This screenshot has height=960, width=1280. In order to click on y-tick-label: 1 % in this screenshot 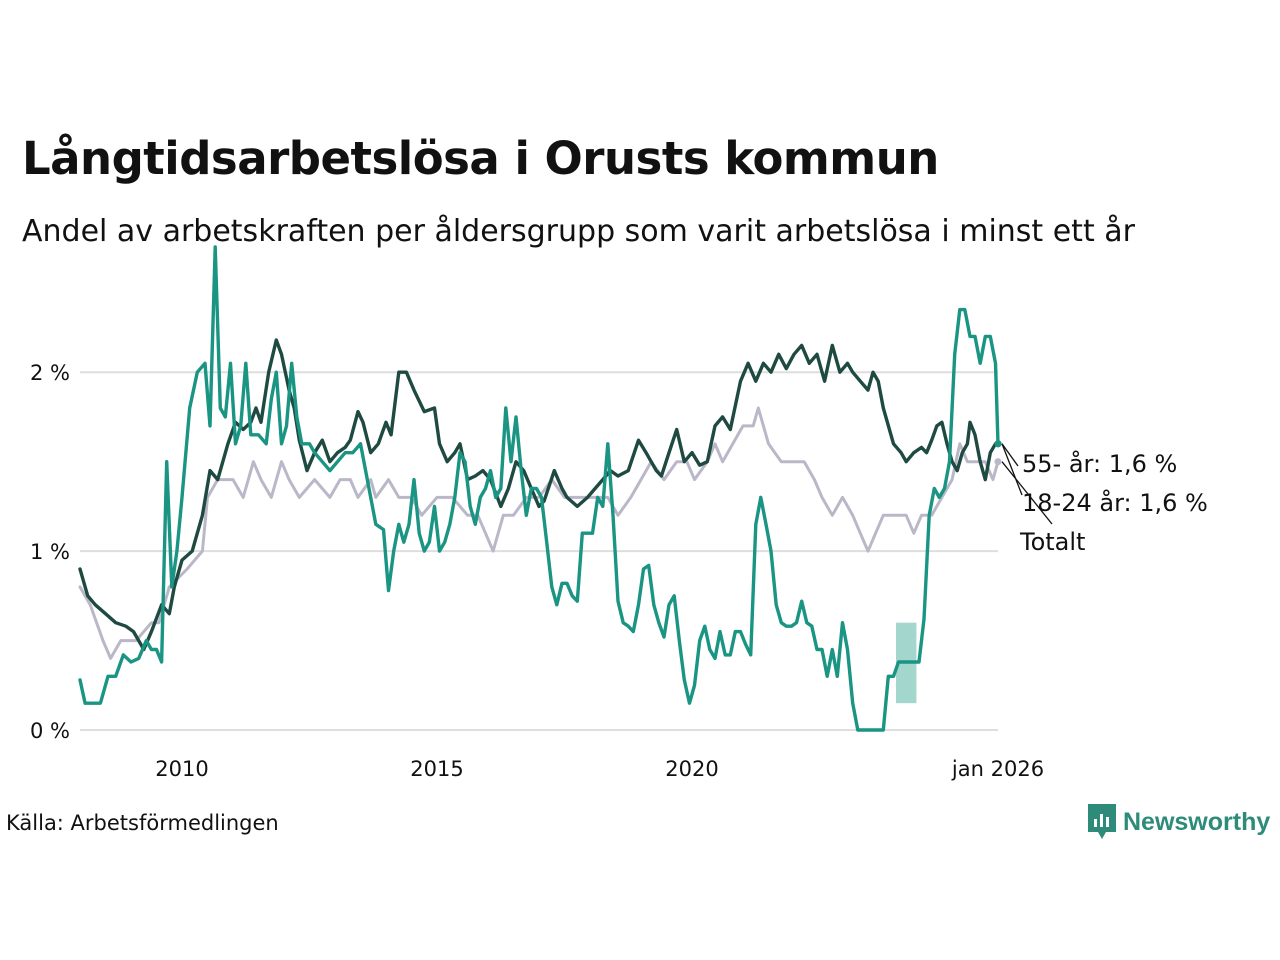, I will do `click(50, 552)`.